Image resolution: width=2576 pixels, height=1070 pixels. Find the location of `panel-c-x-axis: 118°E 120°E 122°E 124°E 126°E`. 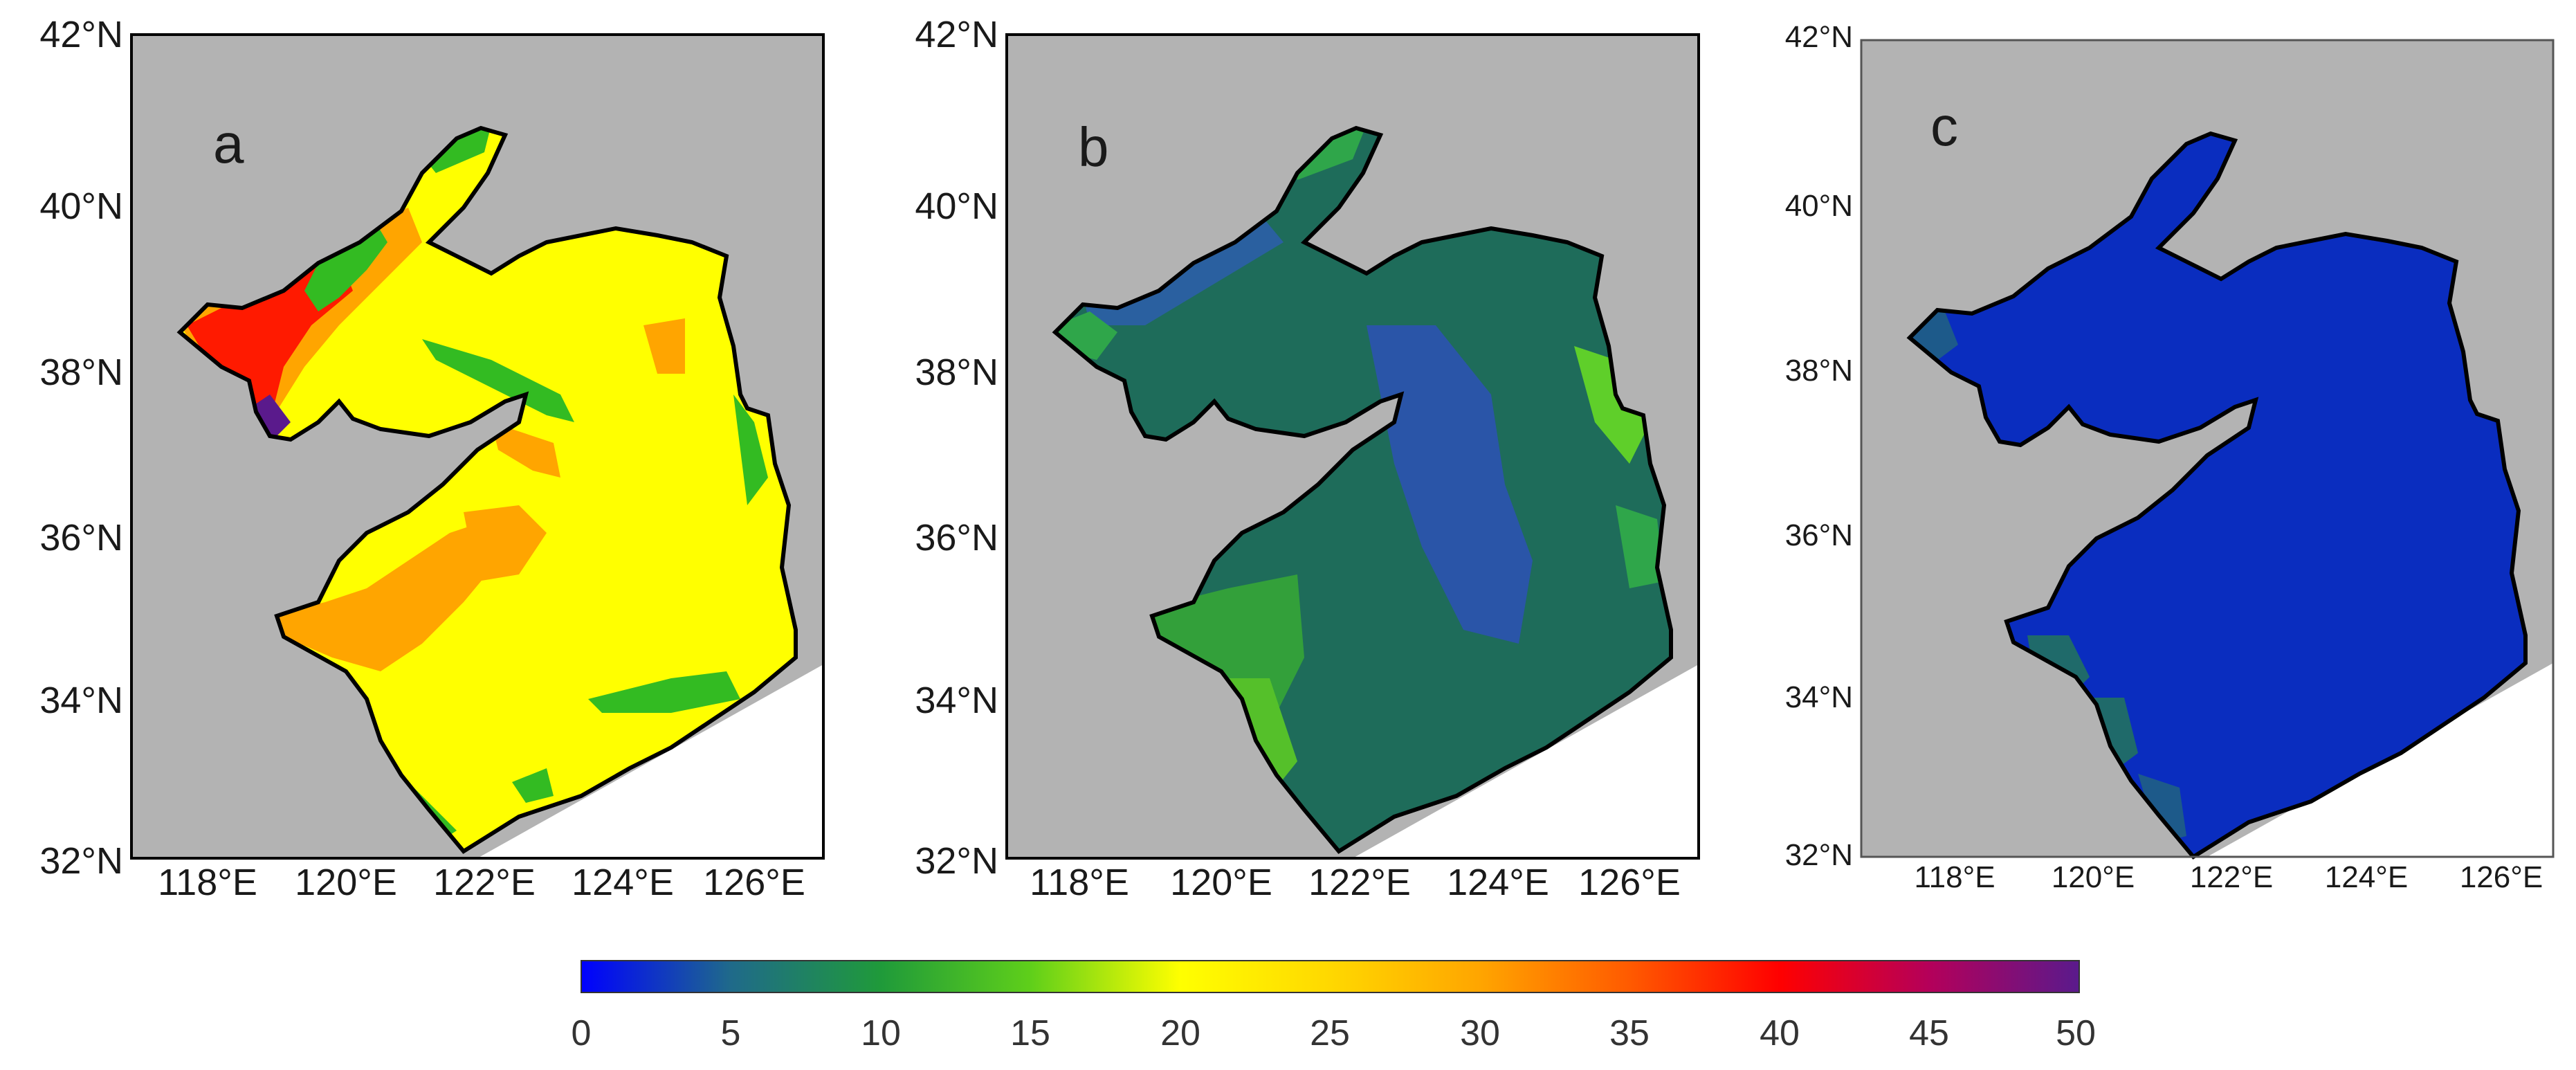

panel-c-x-axis: 118°E 120°E 122°E 124°E 126°E is located at coordinates (2229, 877).